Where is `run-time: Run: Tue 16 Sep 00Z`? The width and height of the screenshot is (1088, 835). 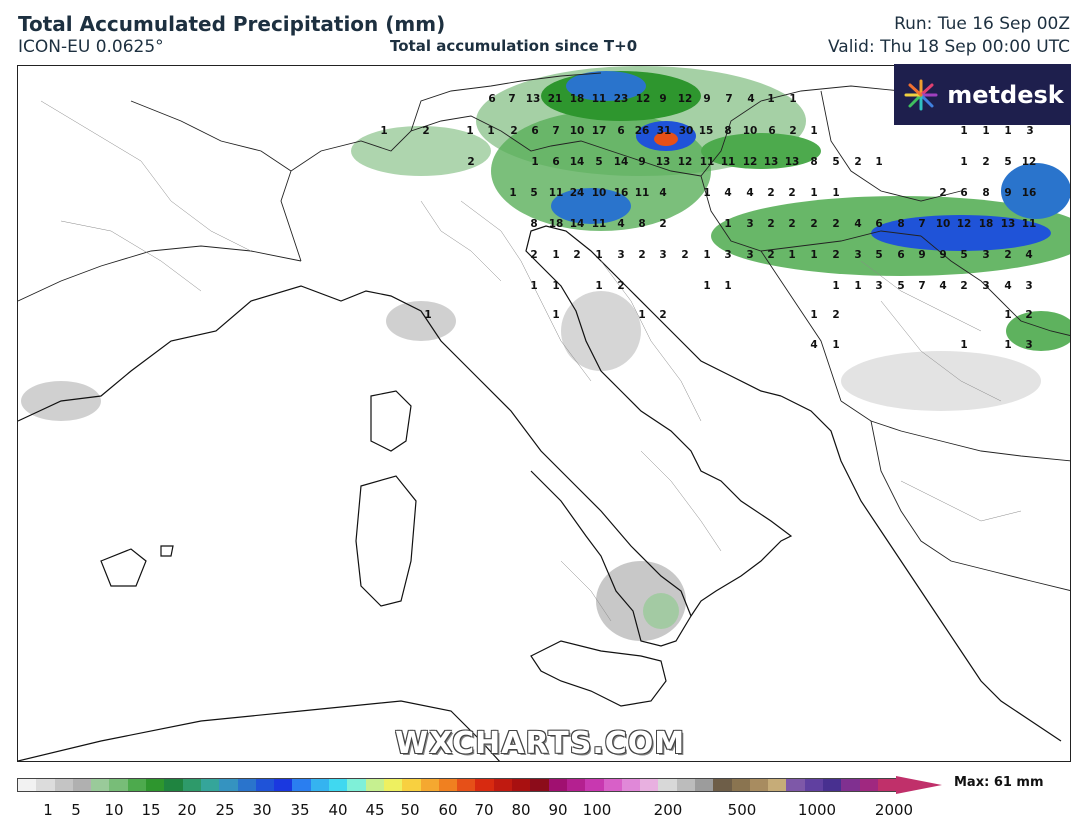 run-time: Run: Tue 16 Sep 00Z is located at coordinates (982, 24).